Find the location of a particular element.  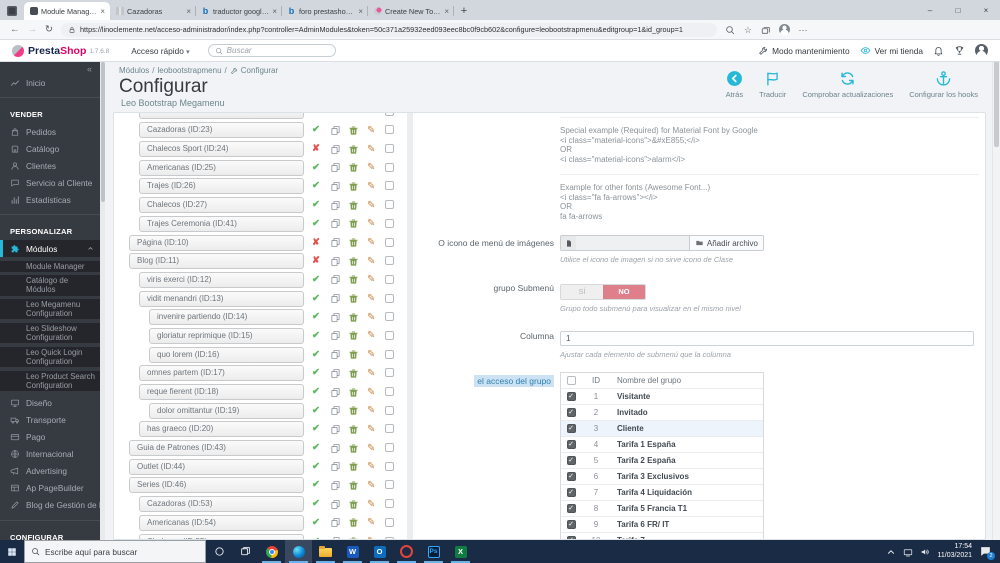

sidebar-item-pedidos: Pedidos is located at coordinates (50, 131).